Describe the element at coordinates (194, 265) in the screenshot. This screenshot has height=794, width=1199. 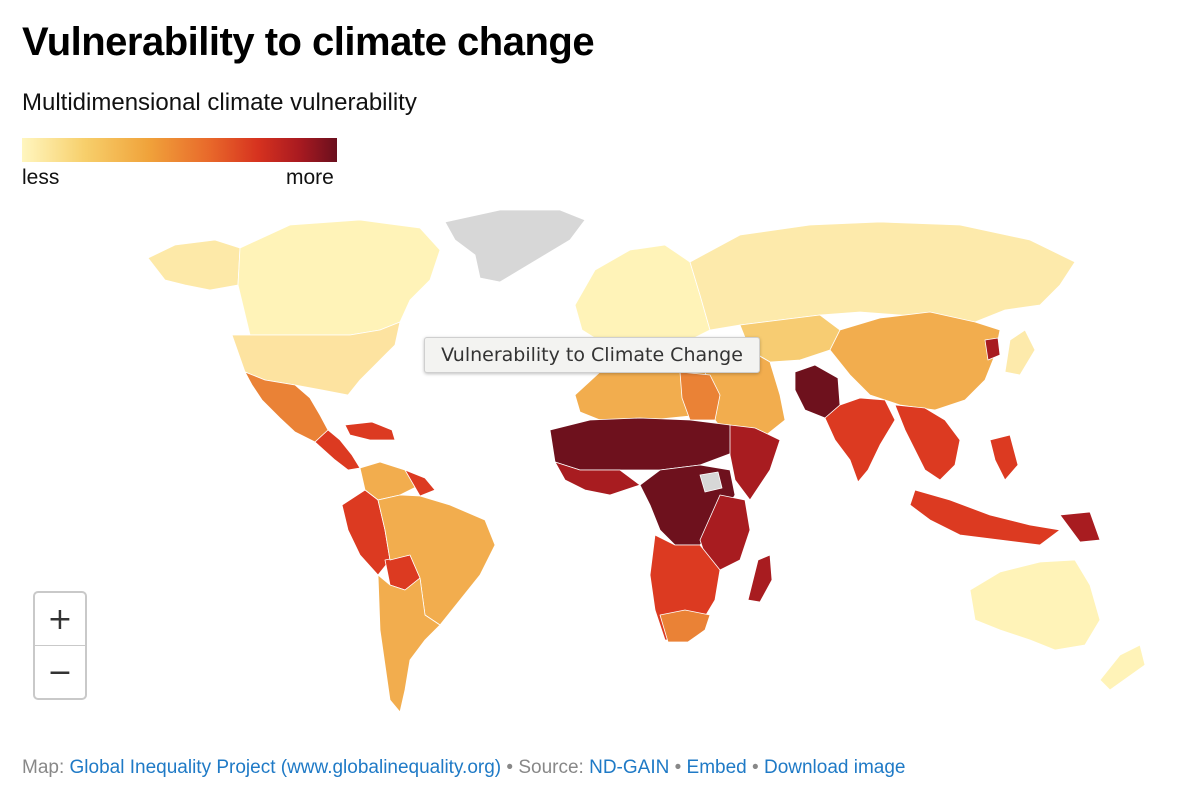
I see `region-alaska` at that location.